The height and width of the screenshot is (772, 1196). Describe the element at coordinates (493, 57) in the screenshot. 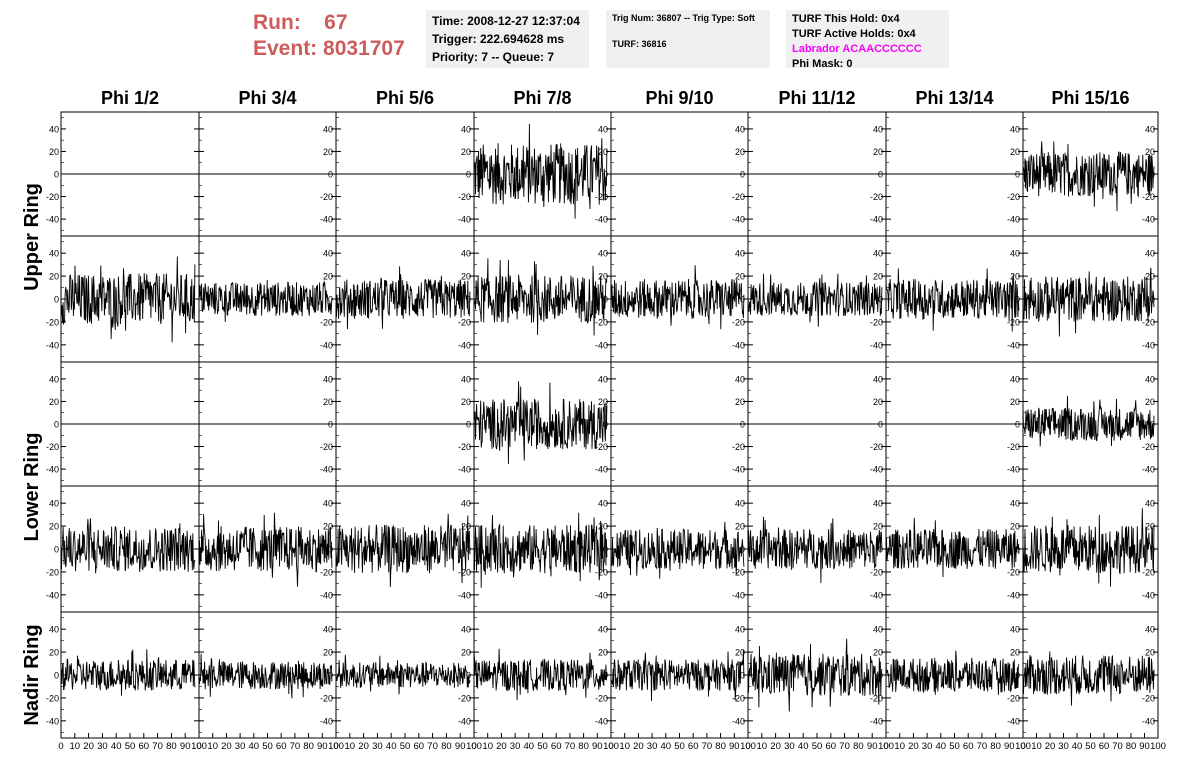

I see `priority-text: Priority: 7 -- Queue: 7` at that location.